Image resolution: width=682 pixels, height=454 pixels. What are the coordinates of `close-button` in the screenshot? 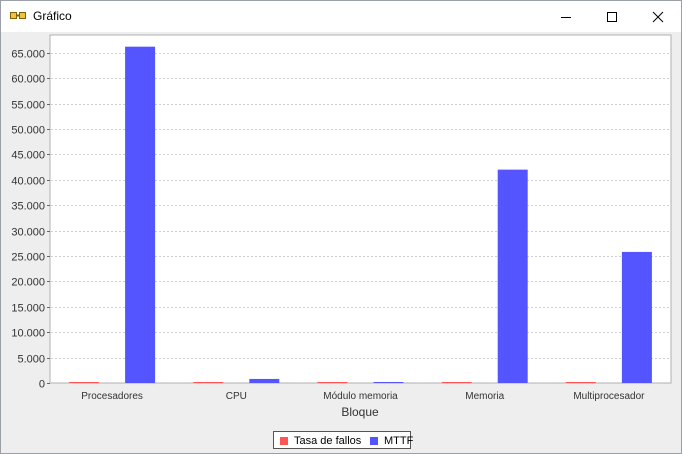 It's located at (658, 16).